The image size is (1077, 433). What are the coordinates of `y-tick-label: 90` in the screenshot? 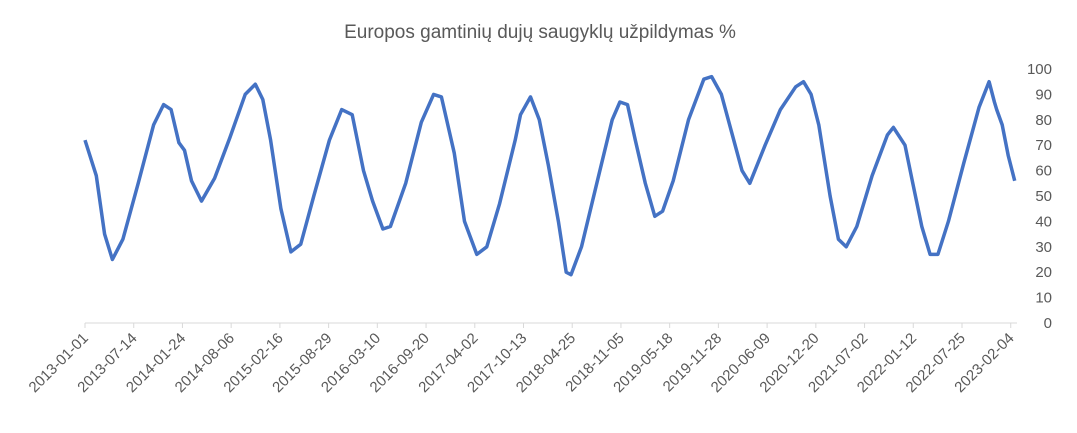 It's located at (1043, 94).